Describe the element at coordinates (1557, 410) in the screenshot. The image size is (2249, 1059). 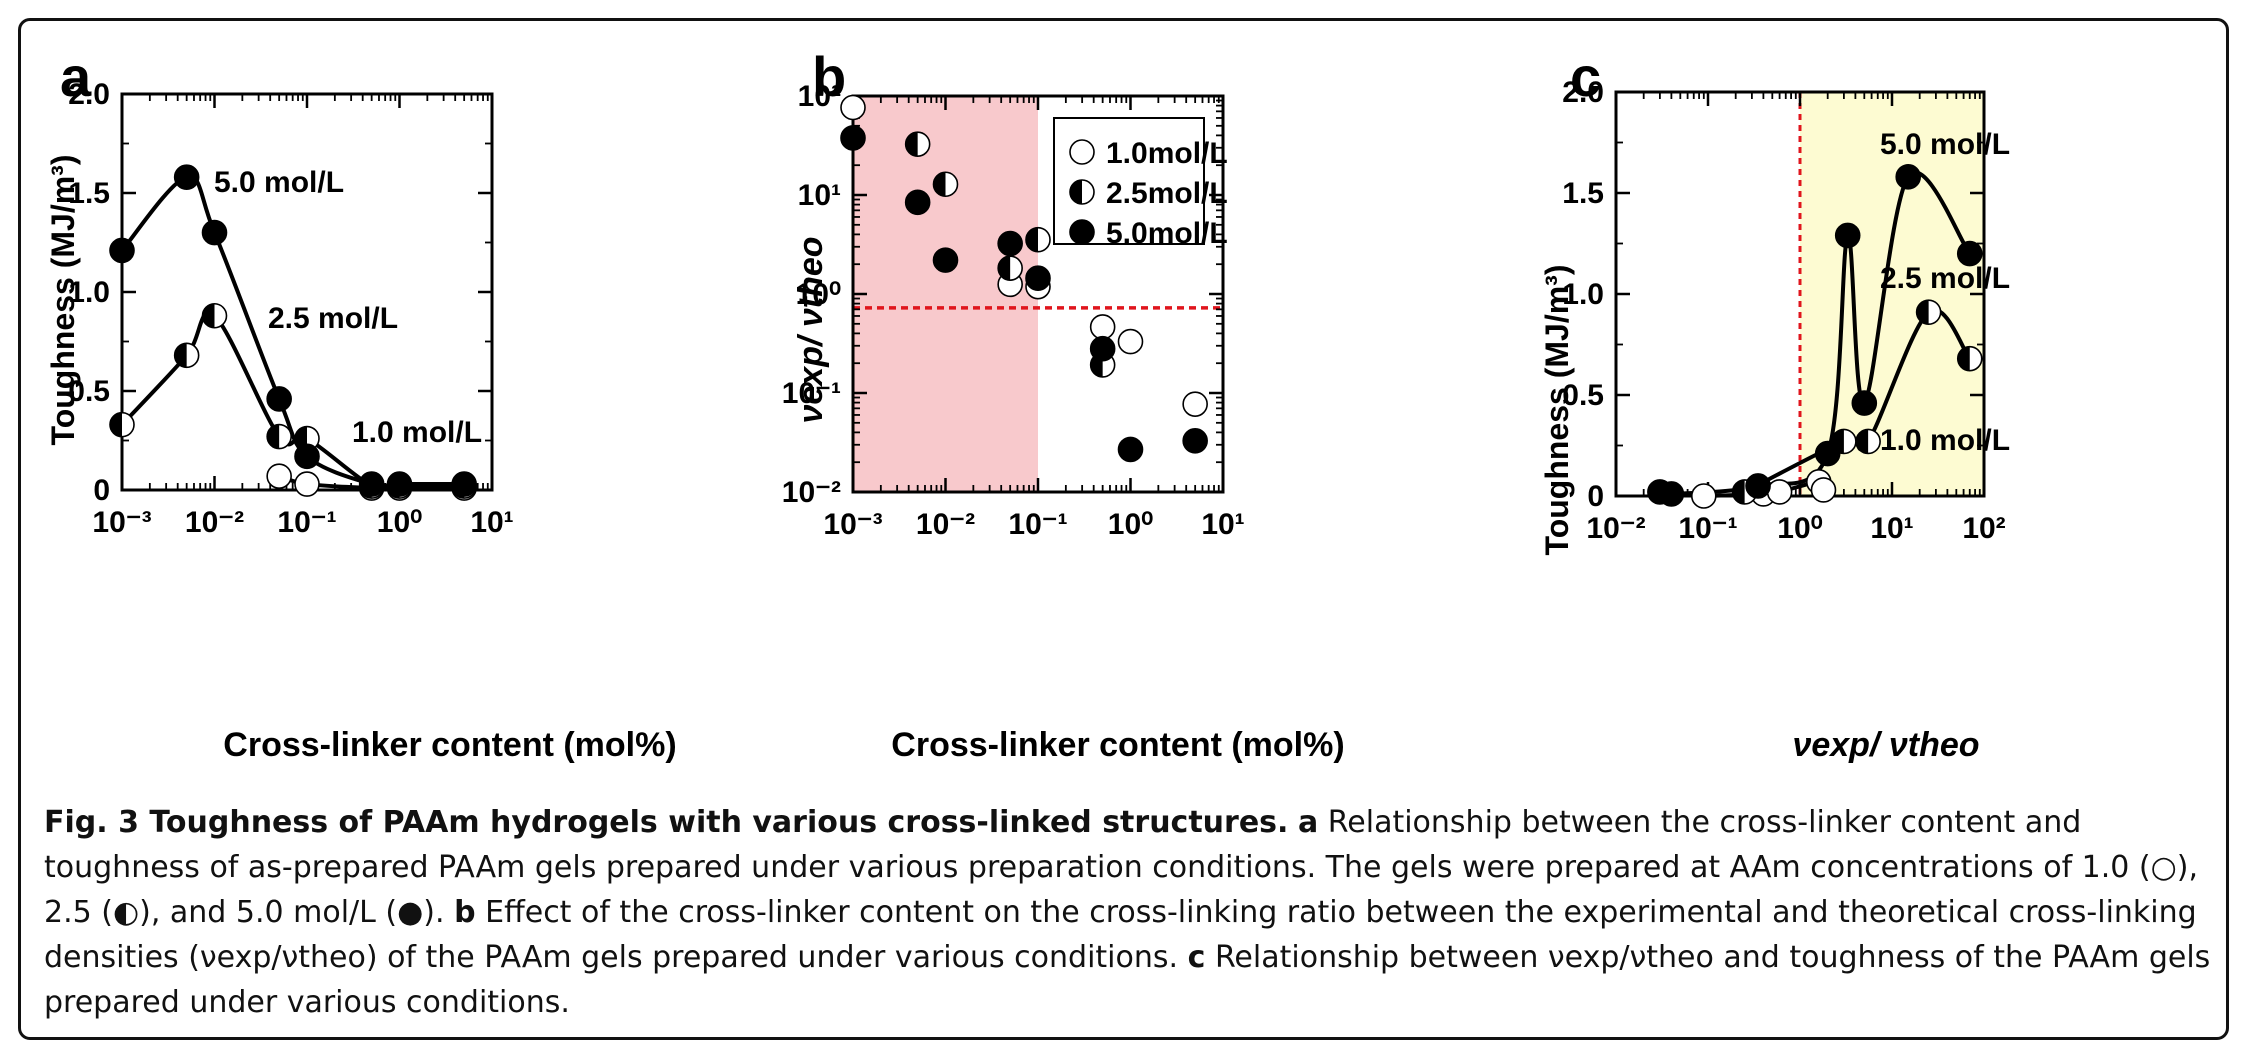
I see `y-axis-label-c: Toughness (MJ/m³)` at that location.